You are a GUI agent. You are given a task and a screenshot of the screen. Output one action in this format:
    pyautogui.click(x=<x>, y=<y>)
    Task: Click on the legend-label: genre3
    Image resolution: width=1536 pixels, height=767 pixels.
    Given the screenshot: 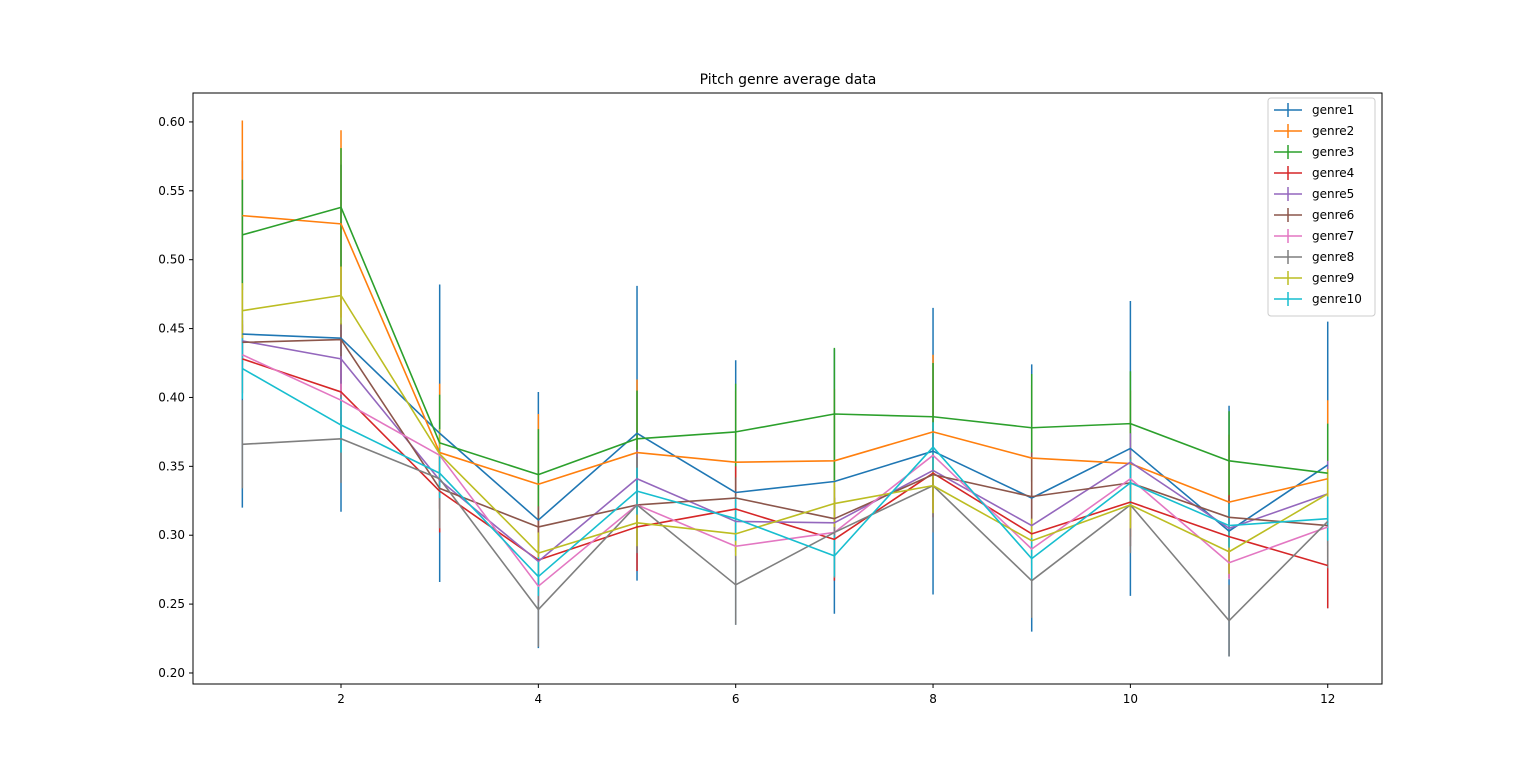 What is the action you would take?
    pyautogui.click(x=1333, y=152)
    